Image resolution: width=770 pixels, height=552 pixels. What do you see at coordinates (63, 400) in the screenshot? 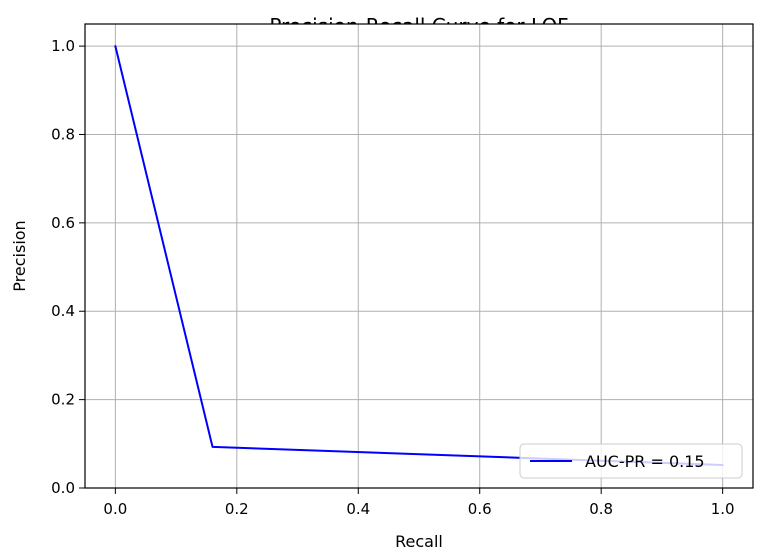
I see `y-tick-label: 0.2` at bounding box center [63, 400].